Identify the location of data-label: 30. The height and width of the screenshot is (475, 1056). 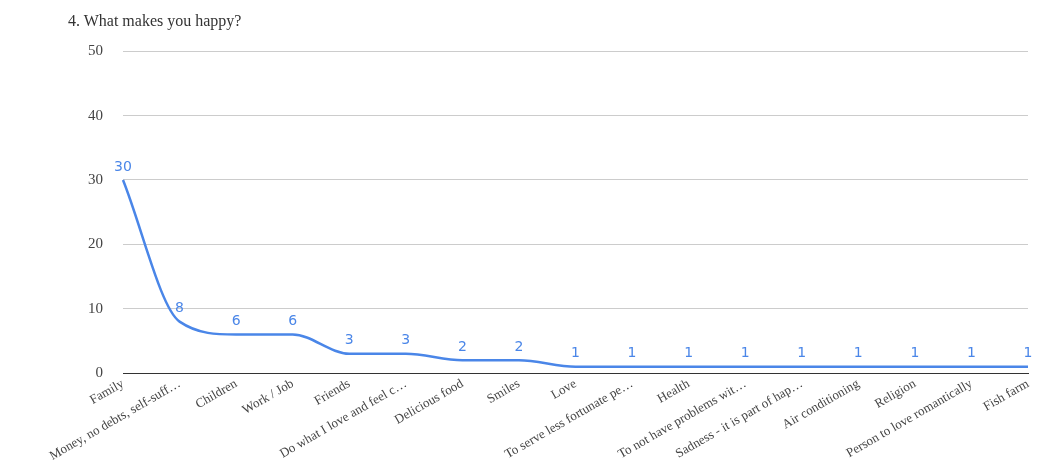
(123, 165).